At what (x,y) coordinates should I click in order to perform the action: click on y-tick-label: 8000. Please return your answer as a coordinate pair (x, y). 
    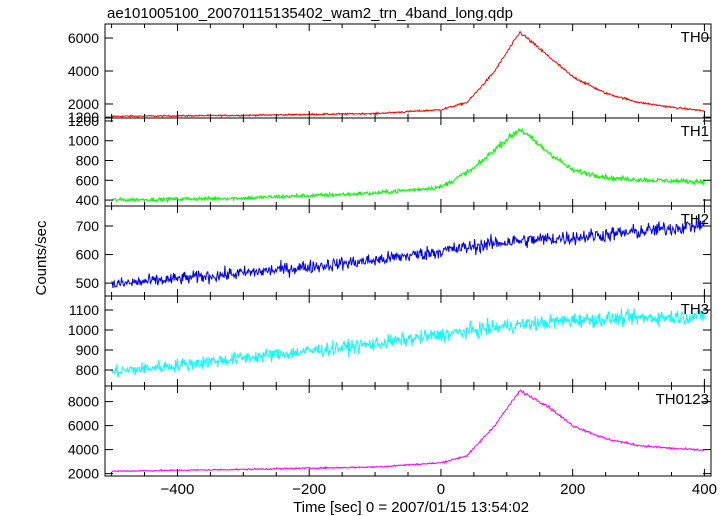
    Looking at the image, I should click on (83, 402).